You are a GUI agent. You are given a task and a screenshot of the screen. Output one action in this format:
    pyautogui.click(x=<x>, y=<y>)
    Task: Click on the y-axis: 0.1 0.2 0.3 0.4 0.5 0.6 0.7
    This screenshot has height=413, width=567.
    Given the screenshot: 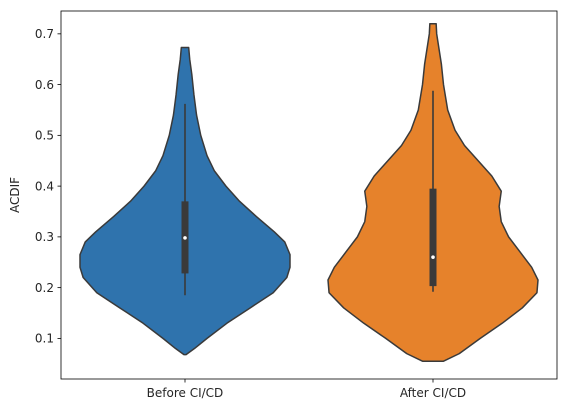 What is the action you would take?
    pyautogui.click(x=48, y=186)
    